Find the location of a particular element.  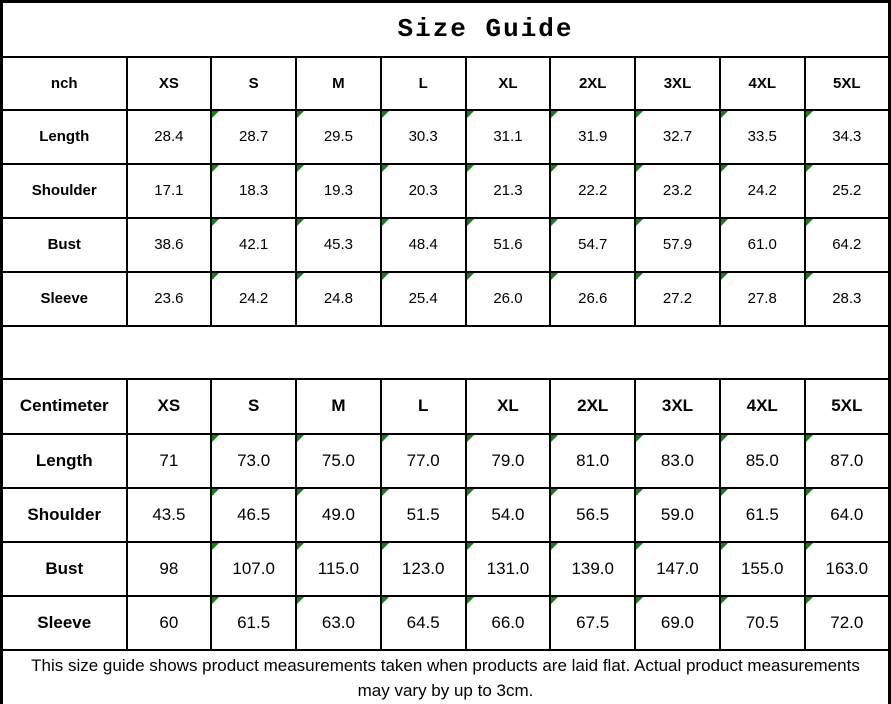

measurement-cell-flagged: 139.0 is located at coordinates (593, 568).